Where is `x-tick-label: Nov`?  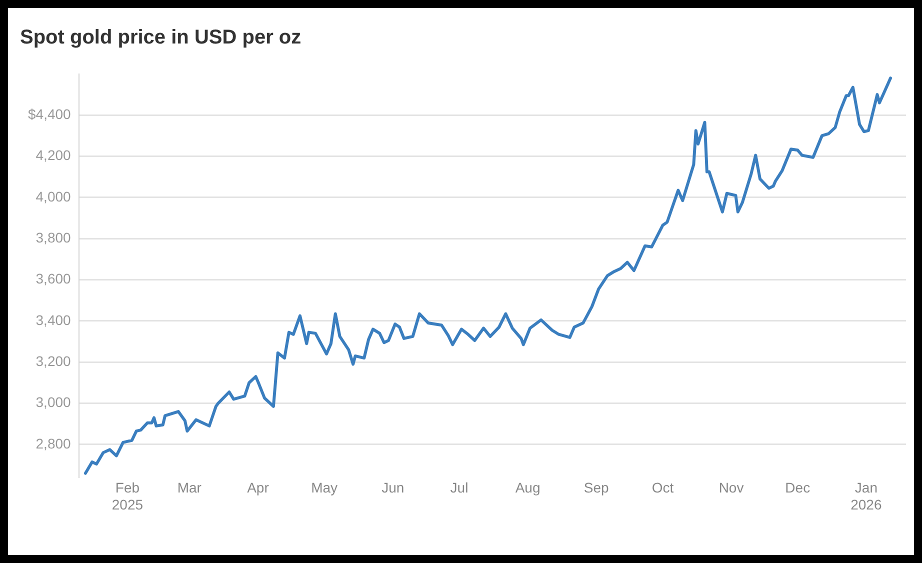 x-tick-label: Nov is located at coordinates (731, 488).